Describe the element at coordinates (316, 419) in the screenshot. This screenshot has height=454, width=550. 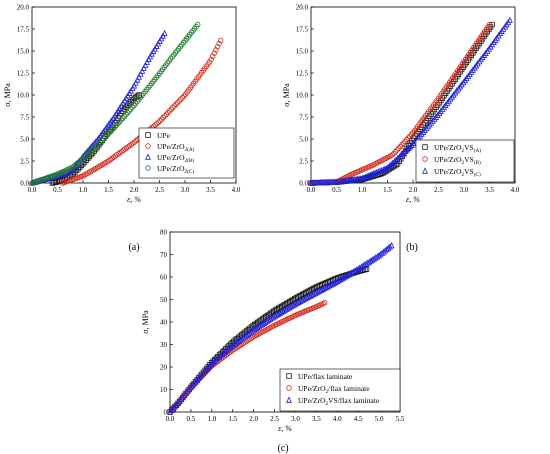
I see `x-tick-label: 3.5` at that location.